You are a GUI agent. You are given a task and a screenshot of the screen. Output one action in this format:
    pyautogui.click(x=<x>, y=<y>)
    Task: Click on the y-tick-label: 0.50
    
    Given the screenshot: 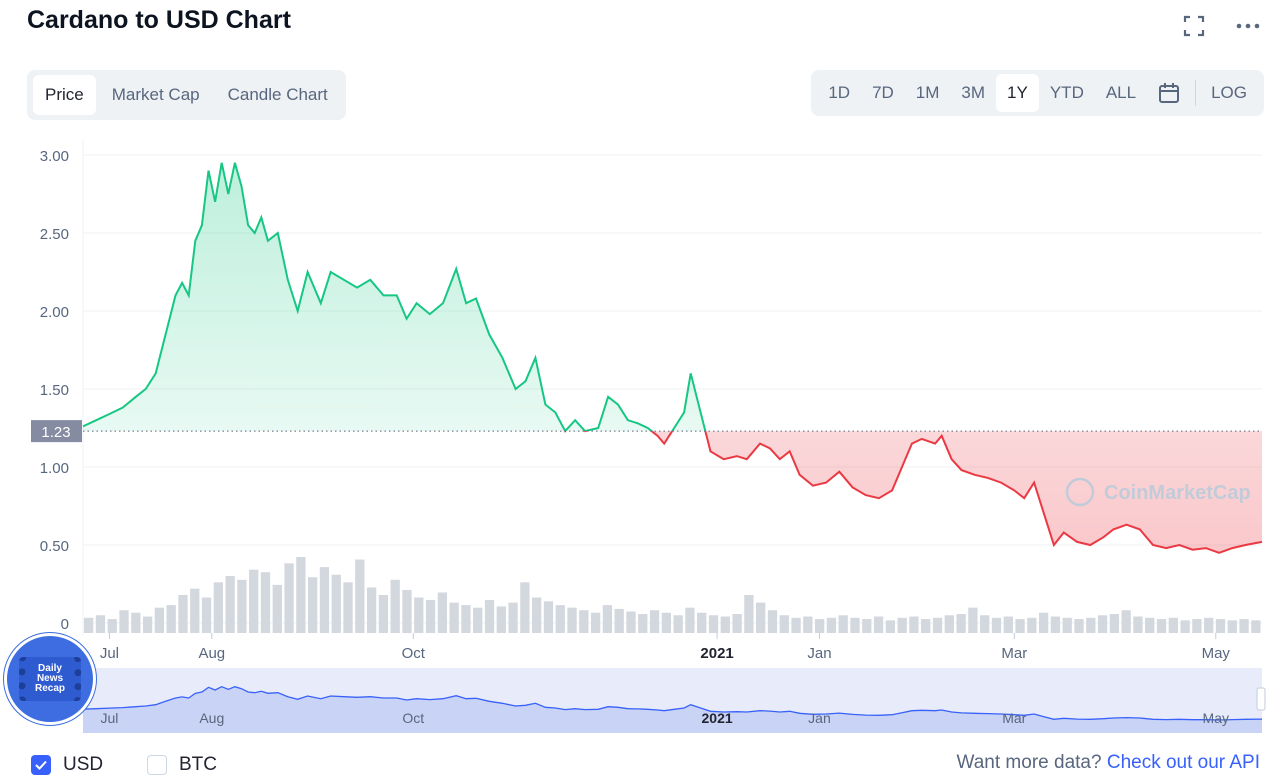 What is the action you would take?
    pyautogui.click(x=54, y=546)
    